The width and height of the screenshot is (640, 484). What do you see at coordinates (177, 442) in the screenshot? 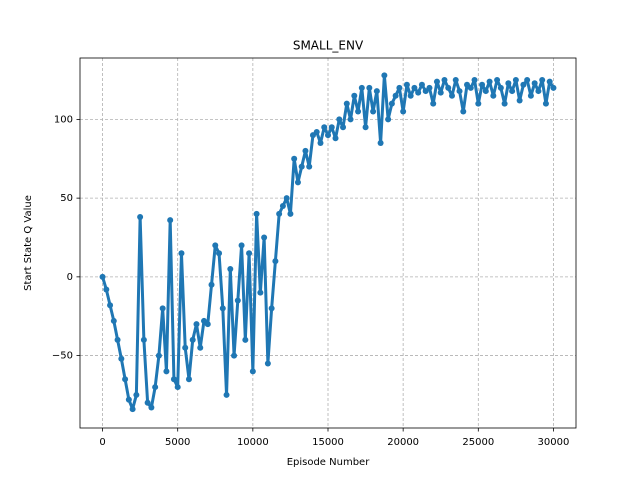
I see `x-tick-label: 5000` at bounding box center [177, 442].